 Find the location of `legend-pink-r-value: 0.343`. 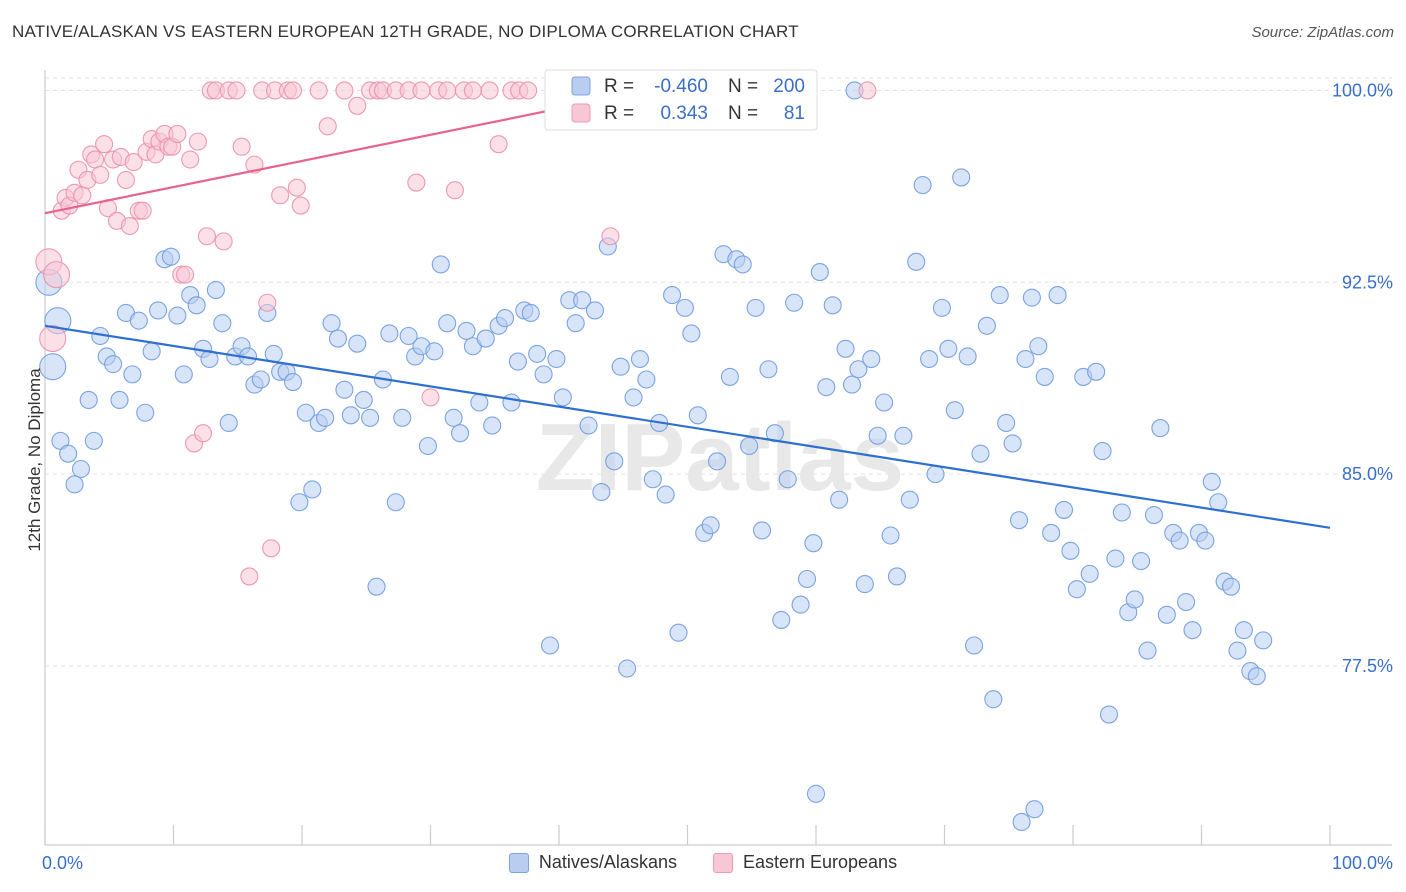

legend-pink-r-value: 0.343 is located at coordinates (684, 113).